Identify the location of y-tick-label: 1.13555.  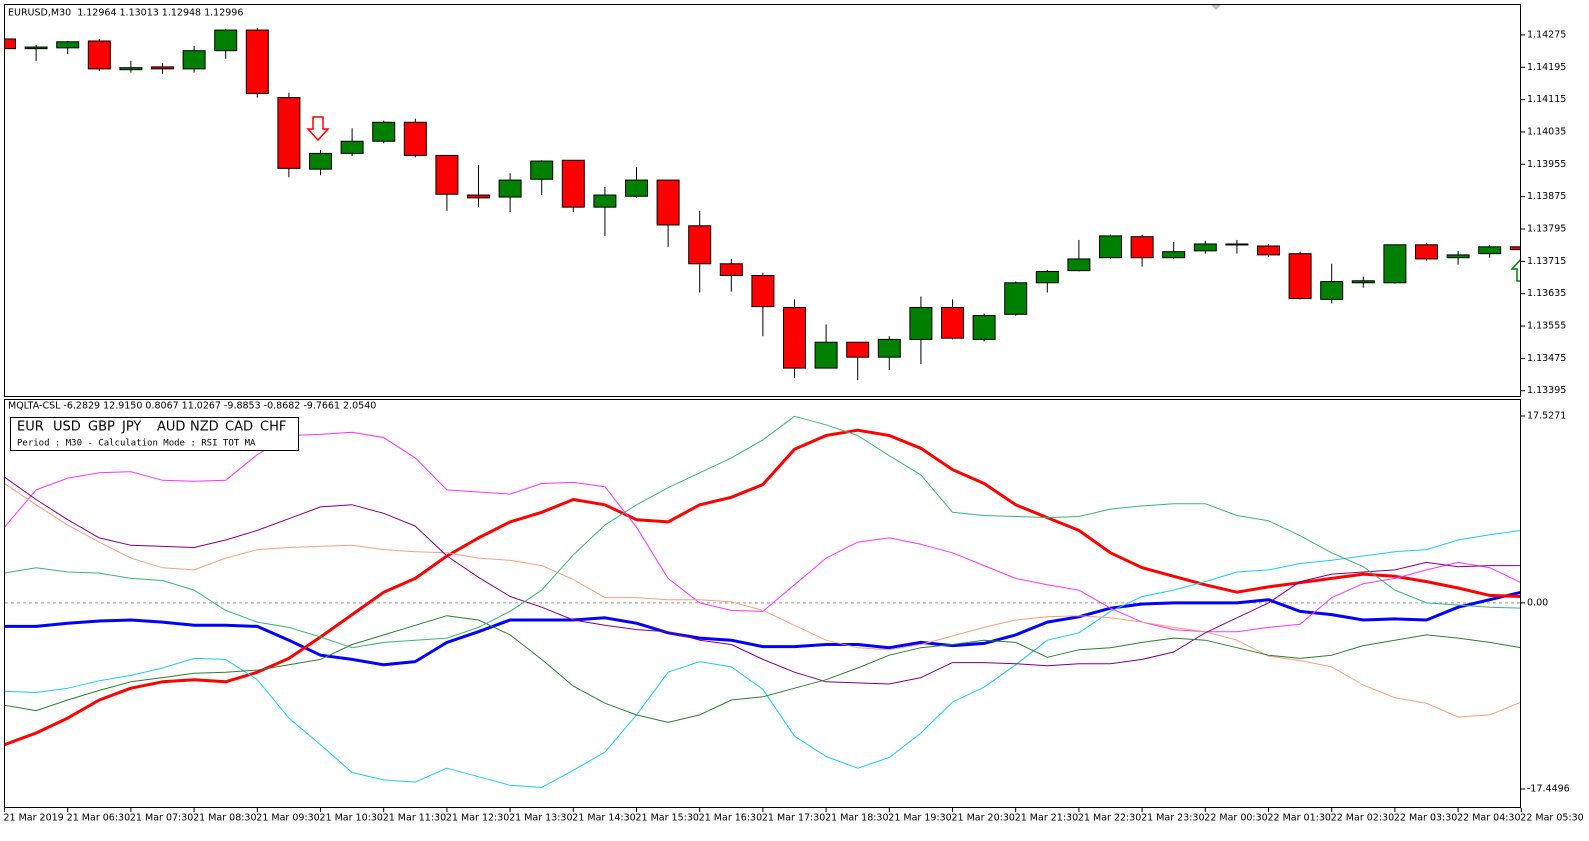
(1546, 326).